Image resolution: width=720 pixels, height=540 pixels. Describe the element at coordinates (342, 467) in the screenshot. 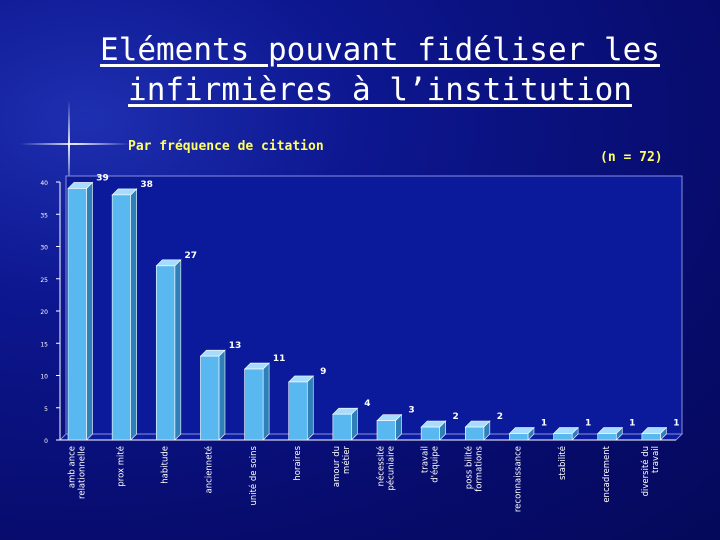

I see `x-tick-label: amour dumétier` at that location.